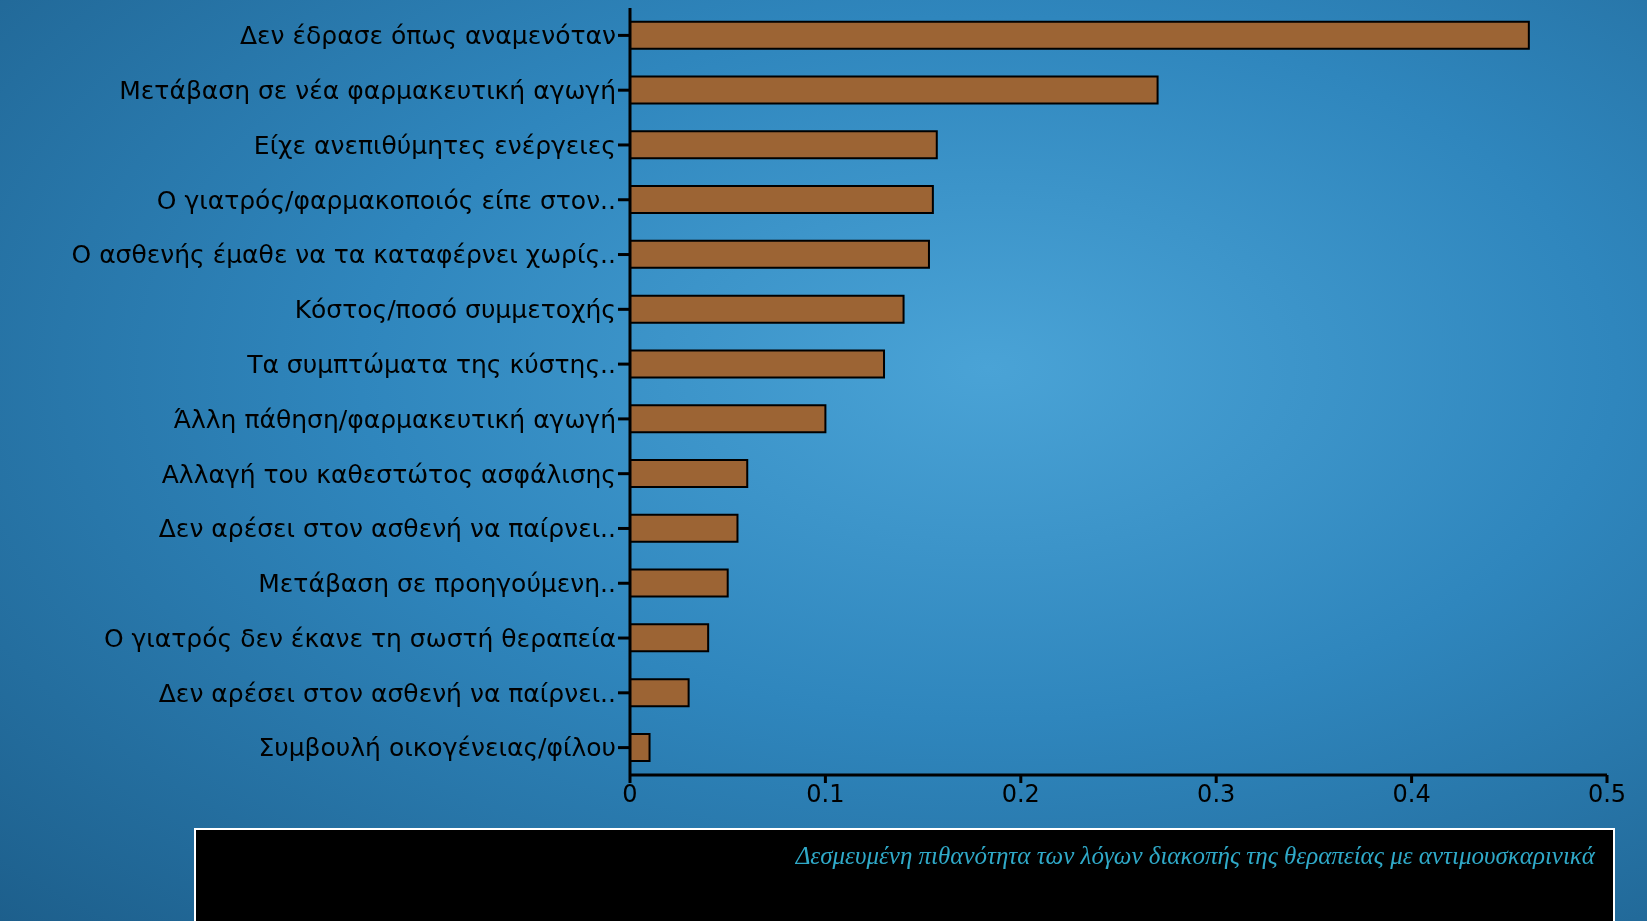 Image resolution: width=1647 pixels, height=921 pixels. I want to click on y-tick-label: Ο ασθενής έμαθε να τα καταφέρνει χωρίς.., so click(343, 255).